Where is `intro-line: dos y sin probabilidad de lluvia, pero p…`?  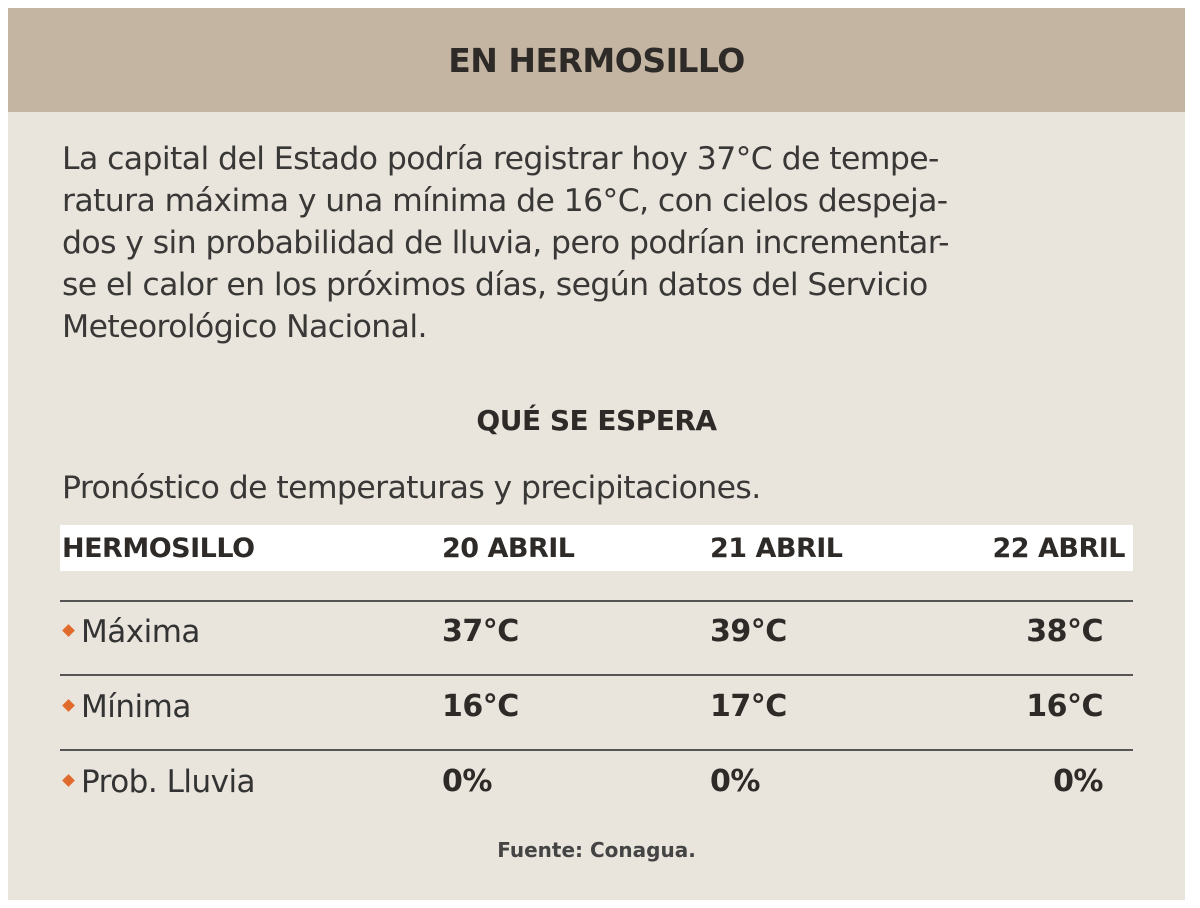 intro-line: dos y sin probabilidad de lluvia, pero p… is located at coordinates (505, 243).